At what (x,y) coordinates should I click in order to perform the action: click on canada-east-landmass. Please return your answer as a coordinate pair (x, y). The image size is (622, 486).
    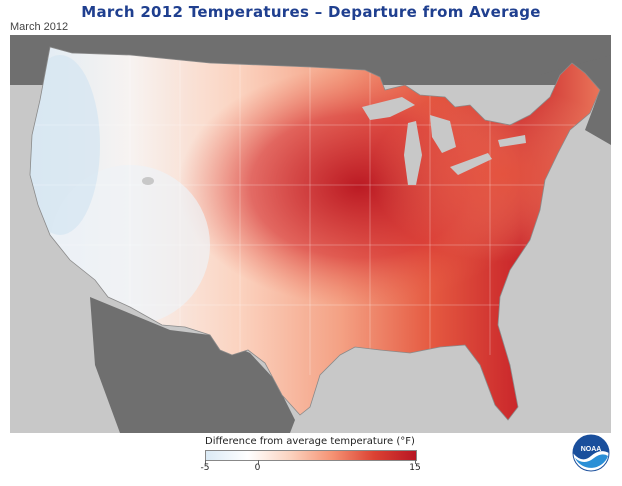
    Looking at the image, I should click on (575, 100).